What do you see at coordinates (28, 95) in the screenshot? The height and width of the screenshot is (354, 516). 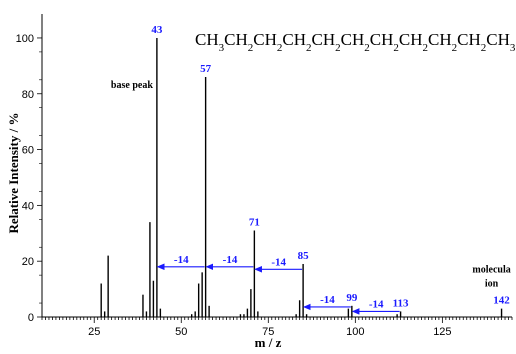 I see `y-tick-label: 80` at bounding box center [28, 95].